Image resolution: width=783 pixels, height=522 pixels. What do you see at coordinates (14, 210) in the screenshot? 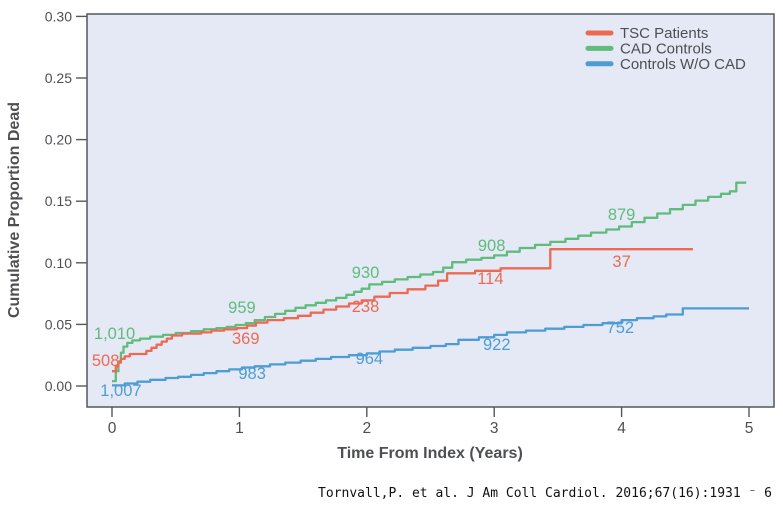
I see `y-axis-title: Cumulative Proportion Dead` at bounding box center [14, 210].